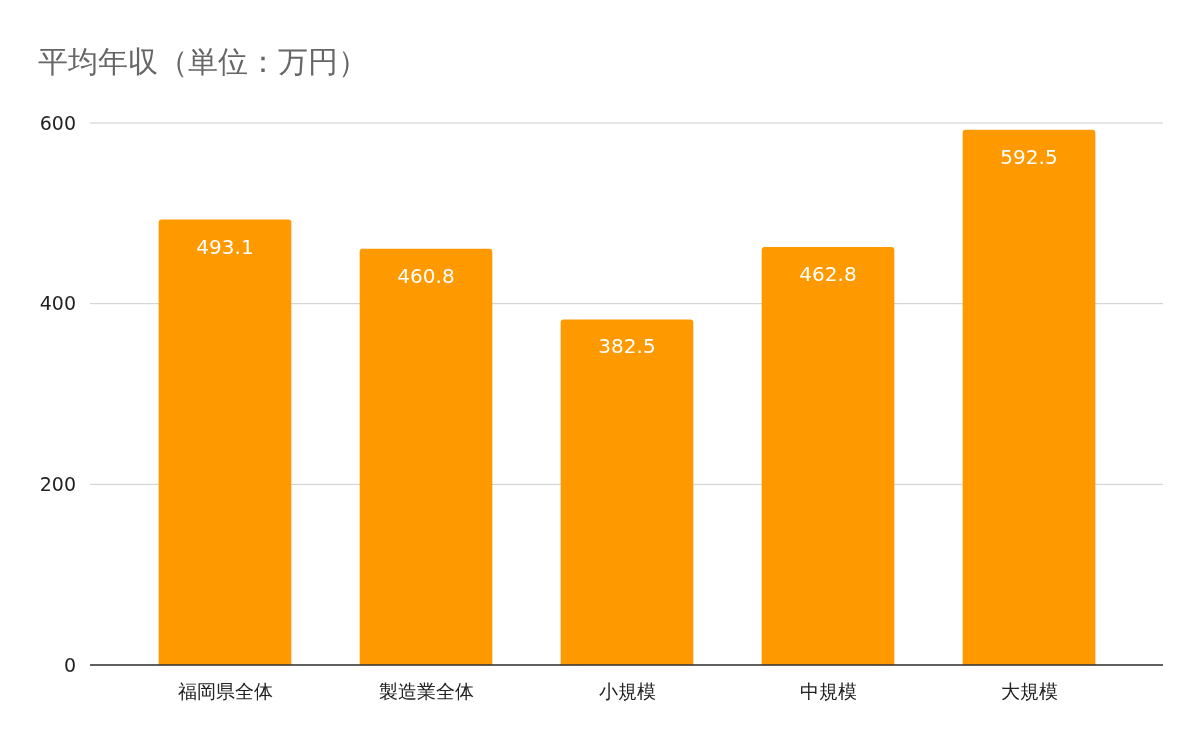  I want to click on x-tick-label: 大規模, so click(1029, 691).